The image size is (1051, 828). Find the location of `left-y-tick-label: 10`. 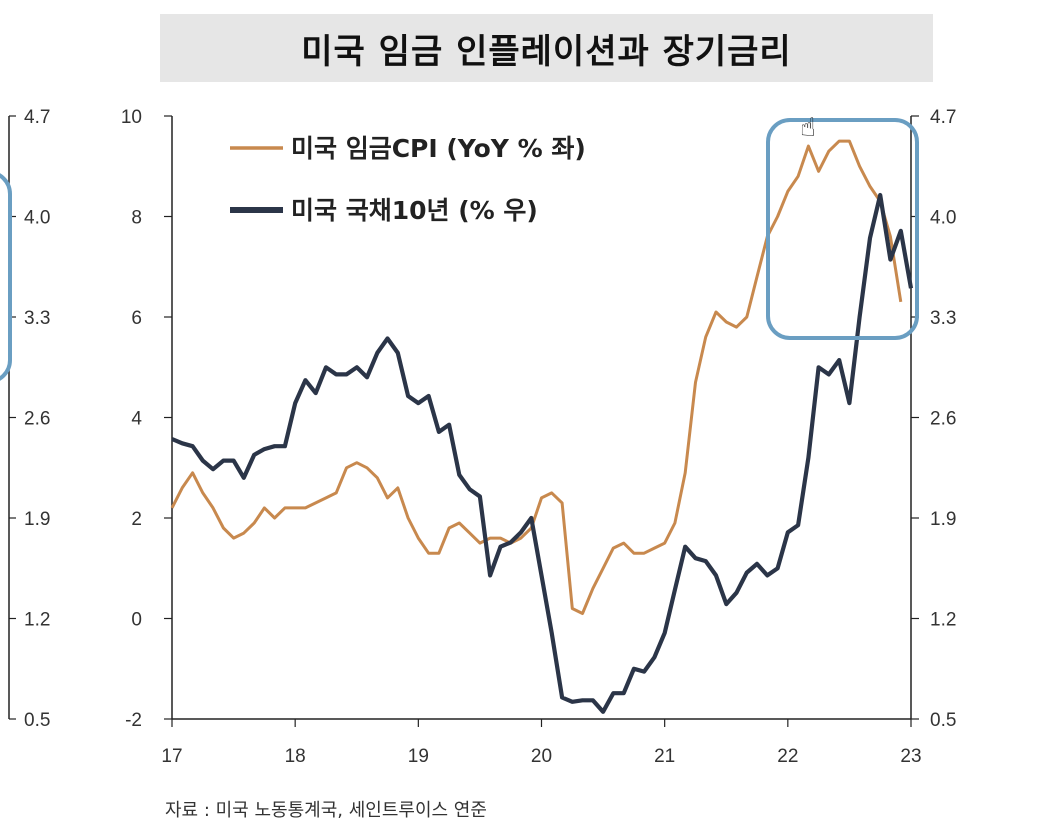

left-y-tick-label: 10 is located at coordinates (131, 117).